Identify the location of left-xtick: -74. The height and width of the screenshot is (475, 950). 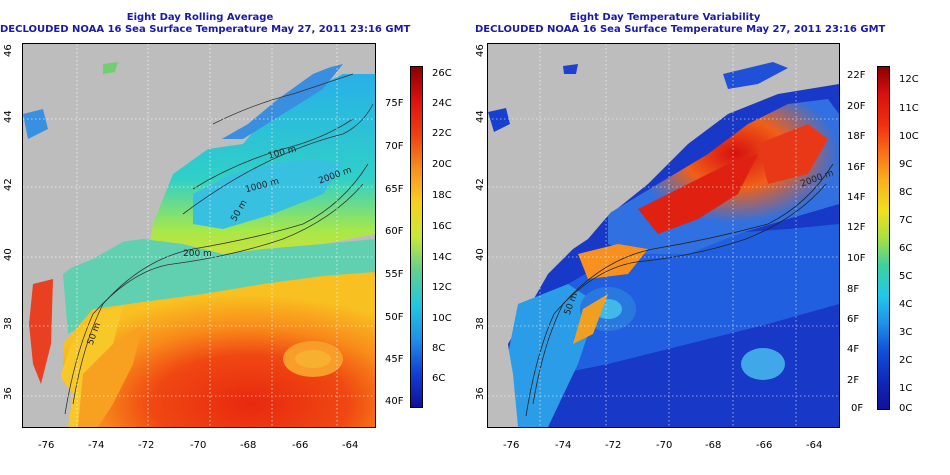
(96, 445).